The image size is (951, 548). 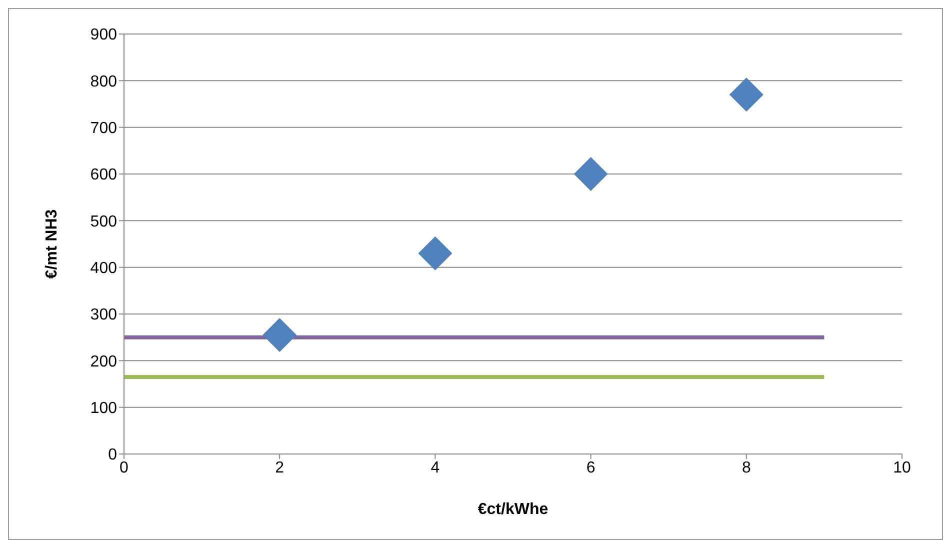 What do you see at coordinates (435, 467) in the screenshot?
I see `x-tick-label: 4` at bounding box center [435, 467].